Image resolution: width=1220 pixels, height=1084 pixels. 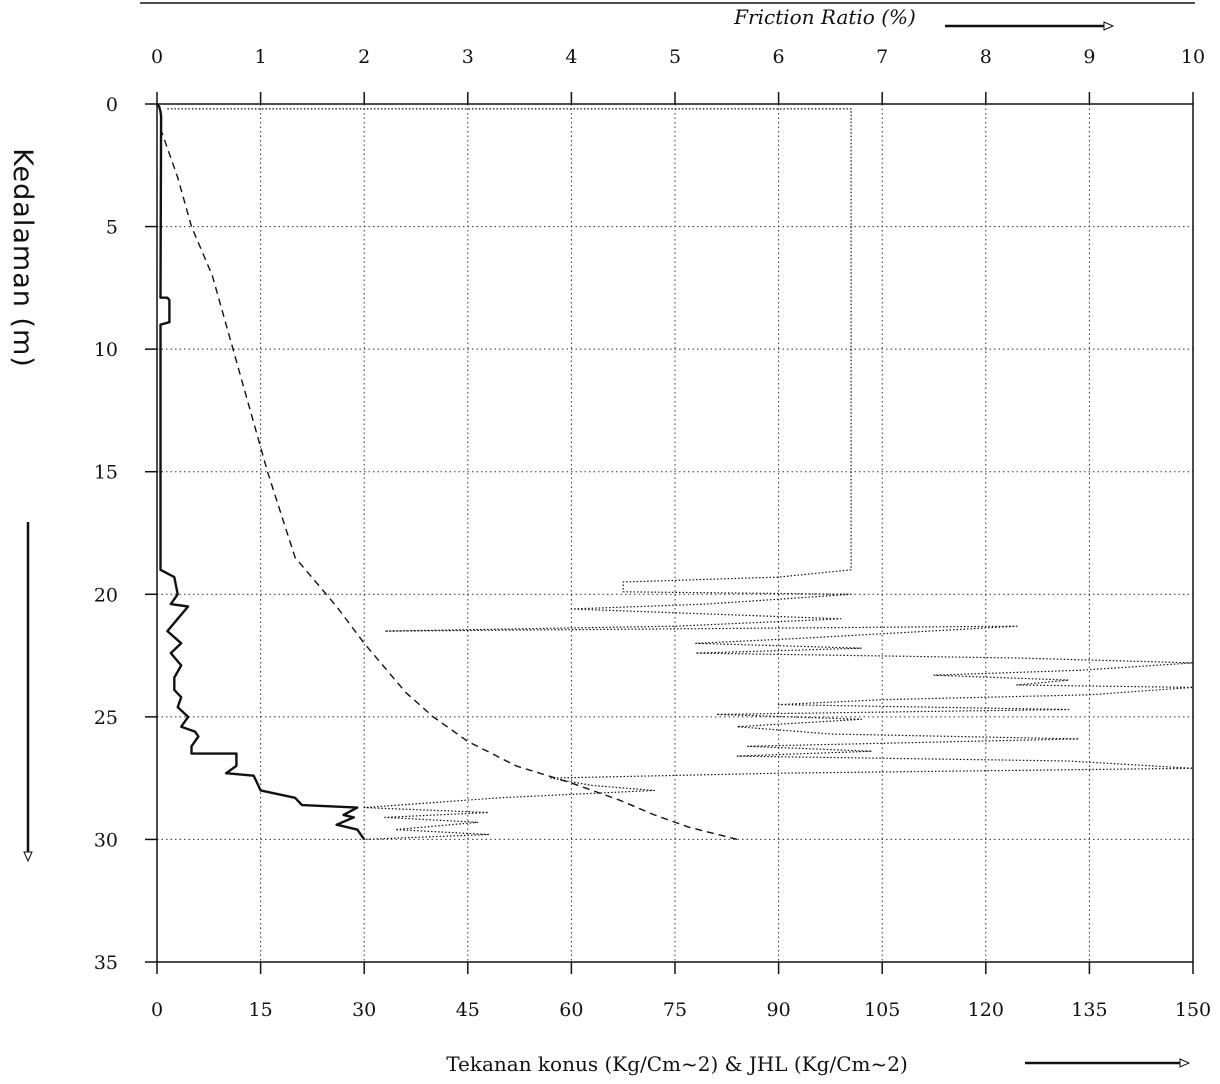 I want to click on bottom-tick-label: 15, so click(x=261, y=1010).